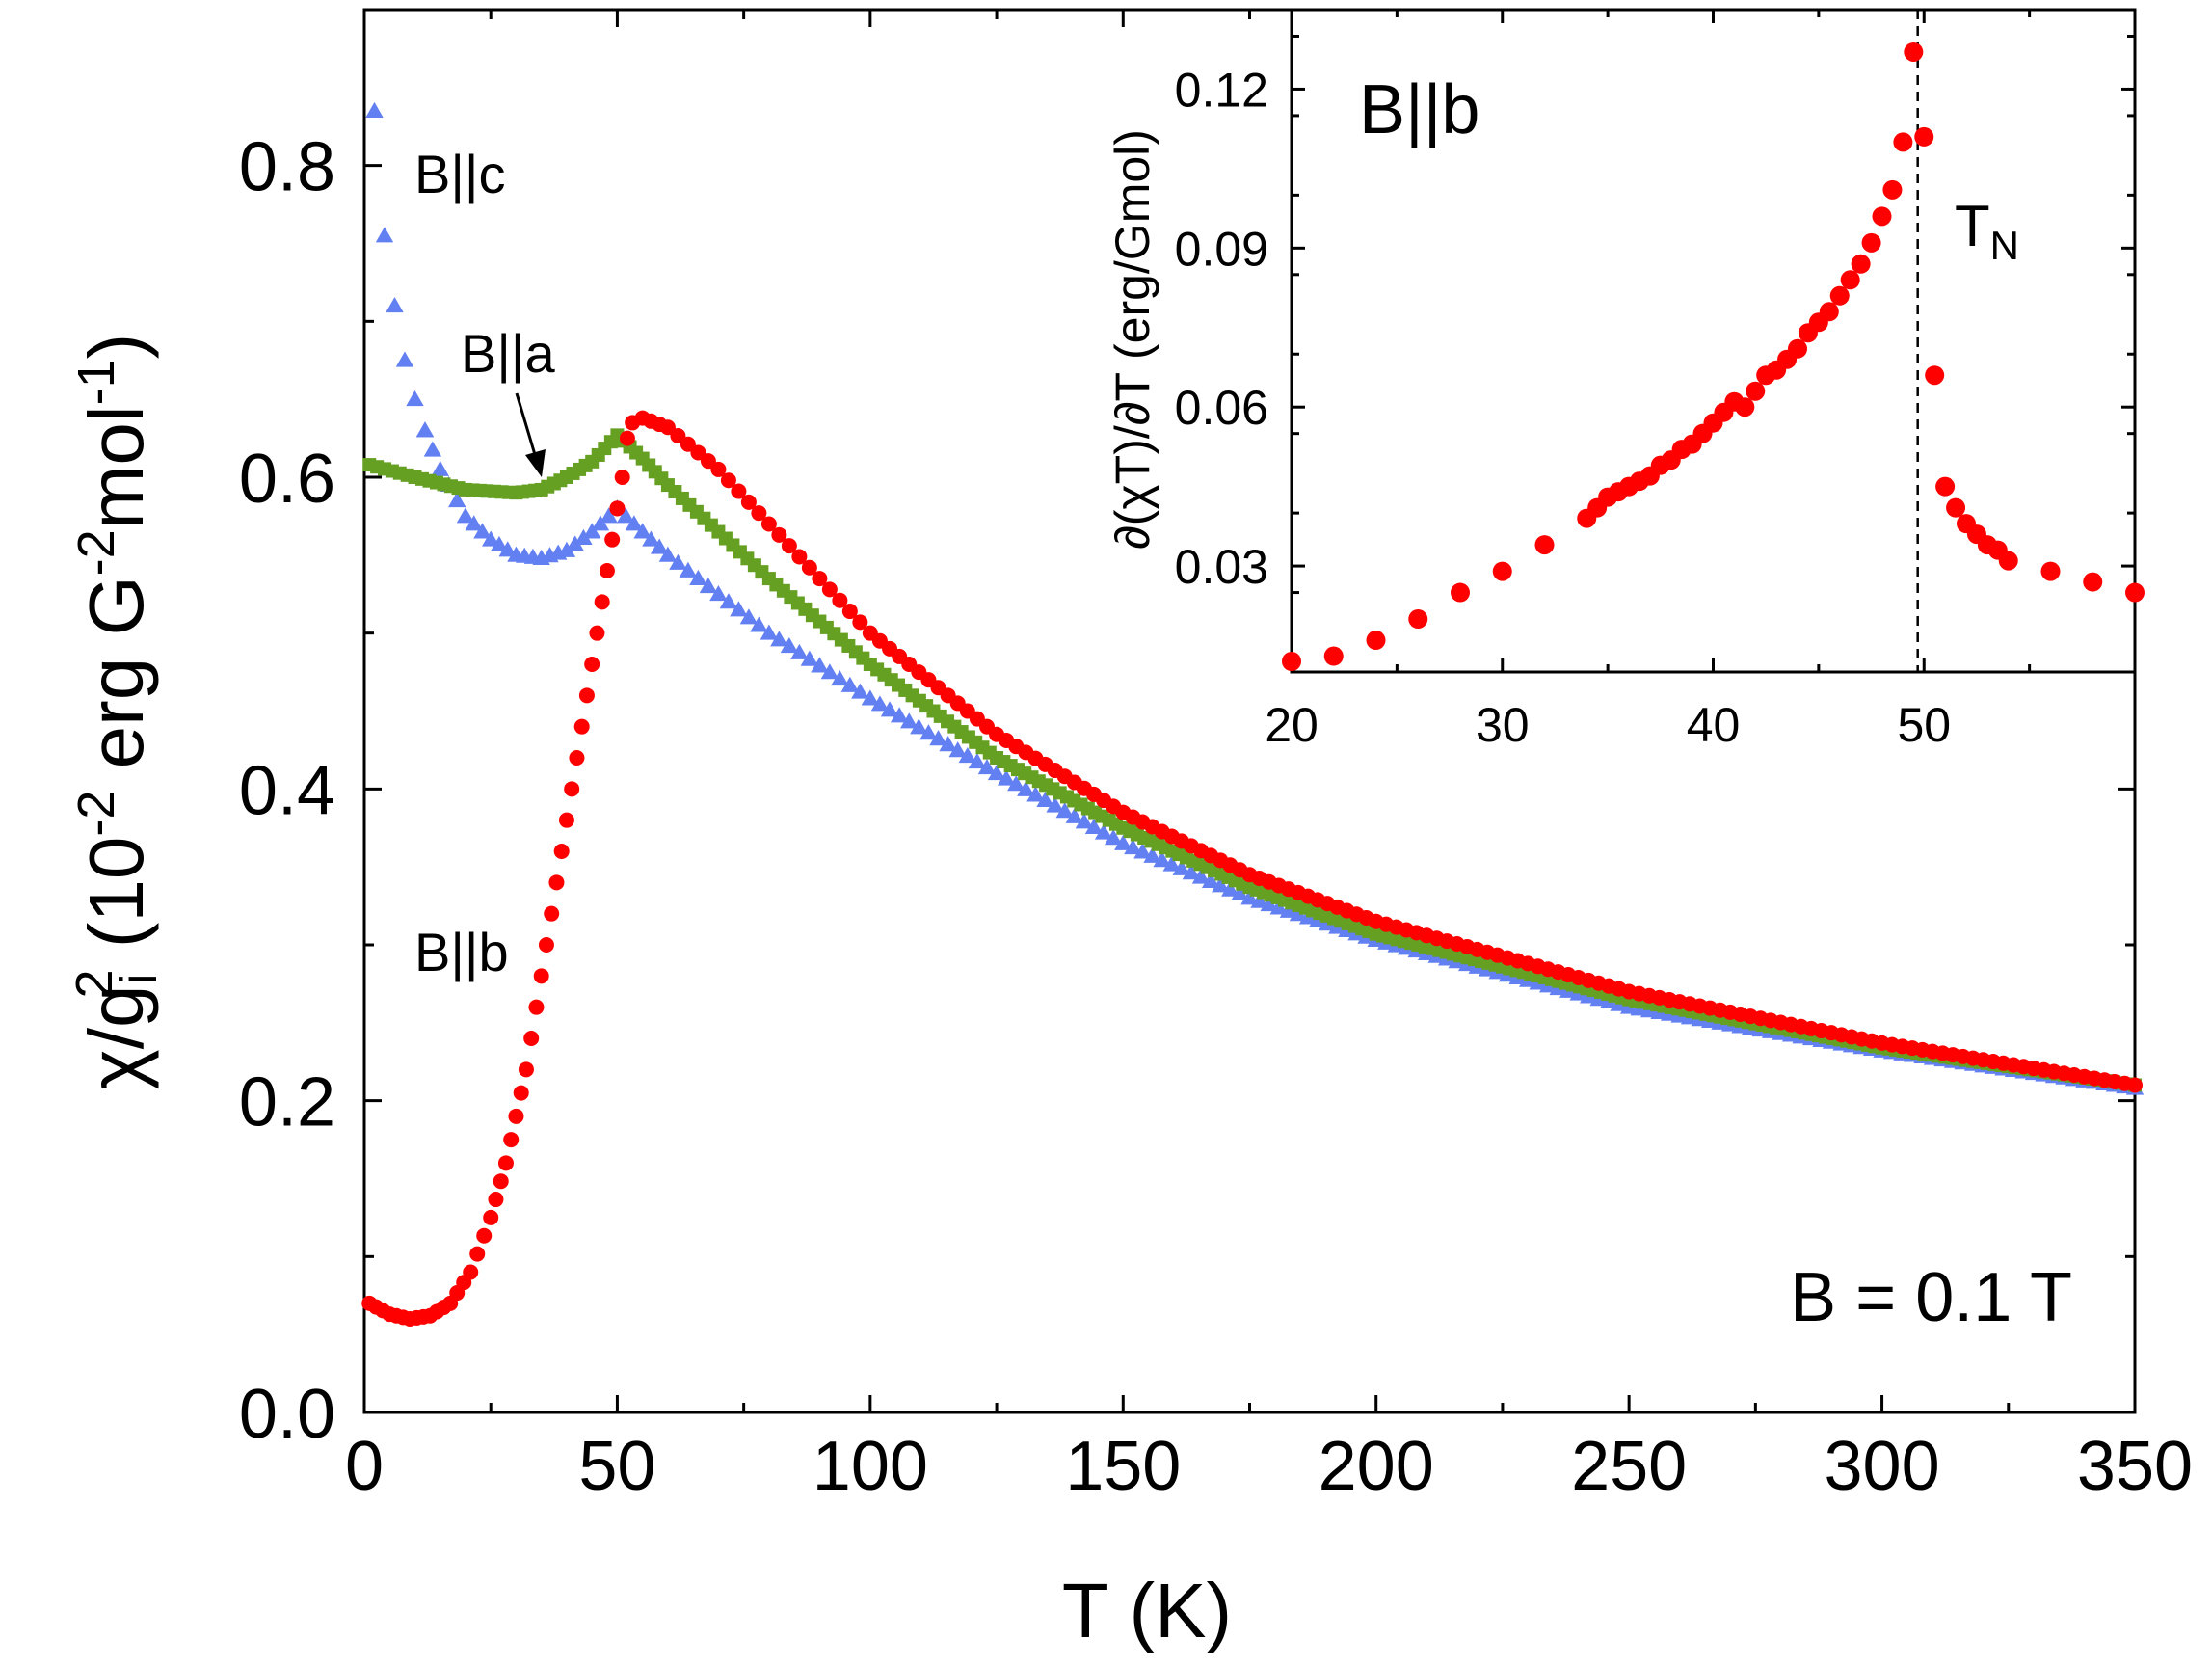 The image size is (2212, 1666). What do you see at coordinates (526, 425) in the screenshot?
I see `label-a-arrow-line` at bounding box center [526, 425].